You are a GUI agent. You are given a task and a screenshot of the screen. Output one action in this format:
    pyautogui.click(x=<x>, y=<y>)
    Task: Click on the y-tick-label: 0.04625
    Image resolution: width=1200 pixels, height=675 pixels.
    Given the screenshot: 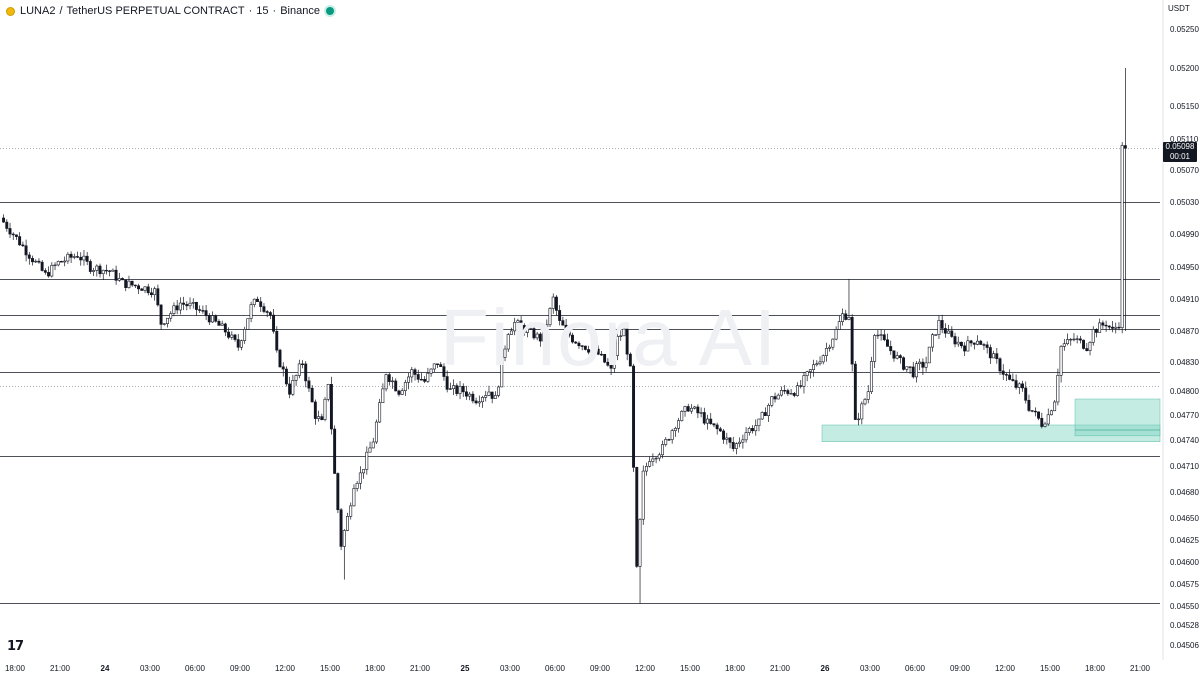 What is the action you would take?
    pyautogui.click(x=1184, y=540)
    